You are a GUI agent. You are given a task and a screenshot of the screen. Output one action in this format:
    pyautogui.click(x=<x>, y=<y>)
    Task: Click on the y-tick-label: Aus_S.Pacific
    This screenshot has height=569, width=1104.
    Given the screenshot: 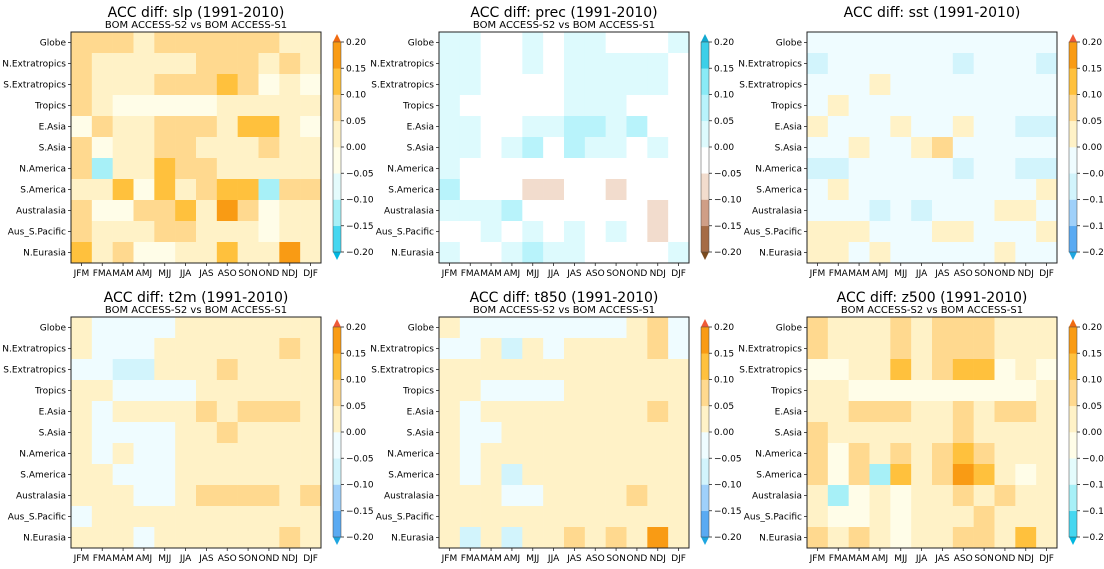 What is the action you would take?
    pyautogui.click(x=773, y=518)
    